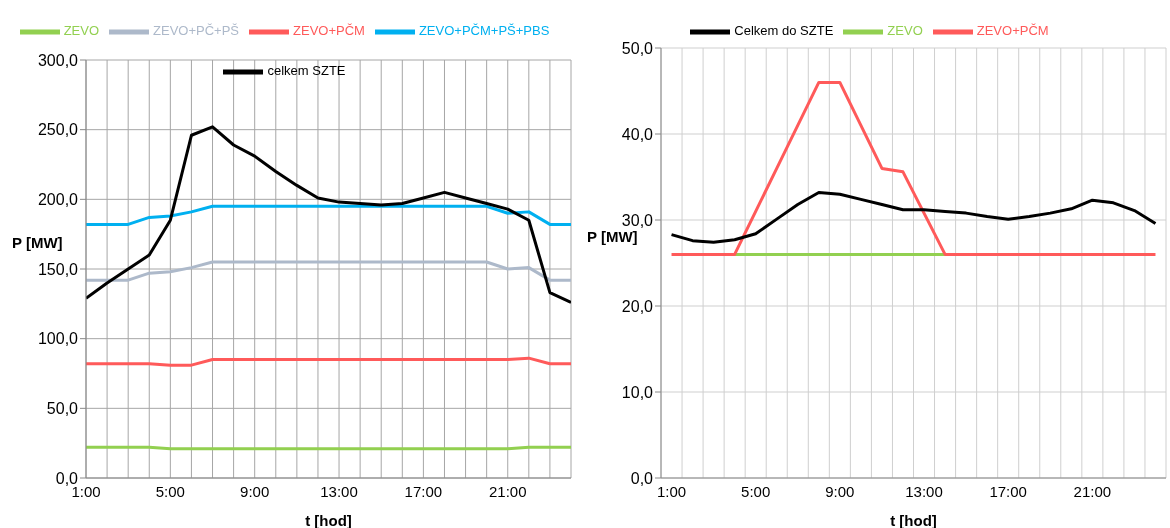 This screenshot has height=528, width=1170. Describe the element at coordinates (484, 31) in the screenshot. I see `legend-label: ZEVO+PČM+PŠ+PBS` at that location.